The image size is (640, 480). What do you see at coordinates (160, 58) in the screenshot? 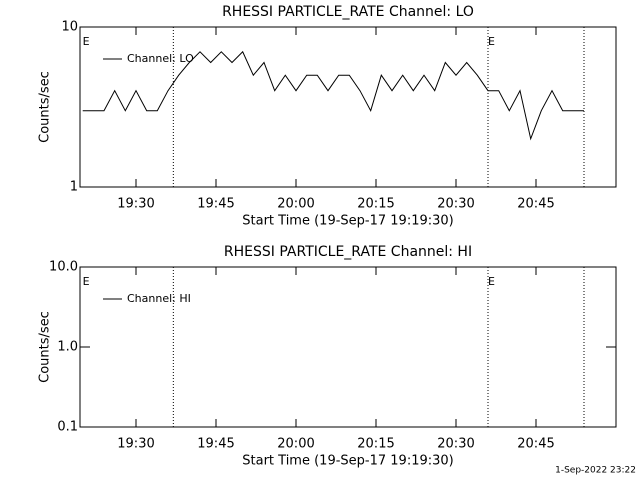
I see `legend-label: Channel: LO` at bounding box center [160, 58].